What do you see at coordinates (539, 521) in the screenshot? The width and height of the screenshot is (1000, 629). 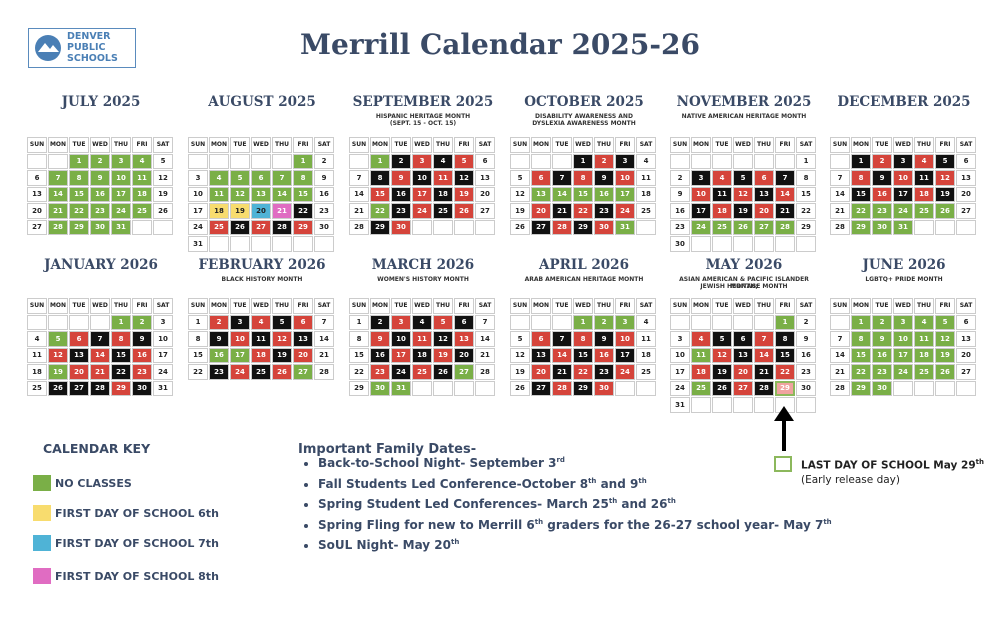 I see `text-part: th` at bounding box center [539, 521].